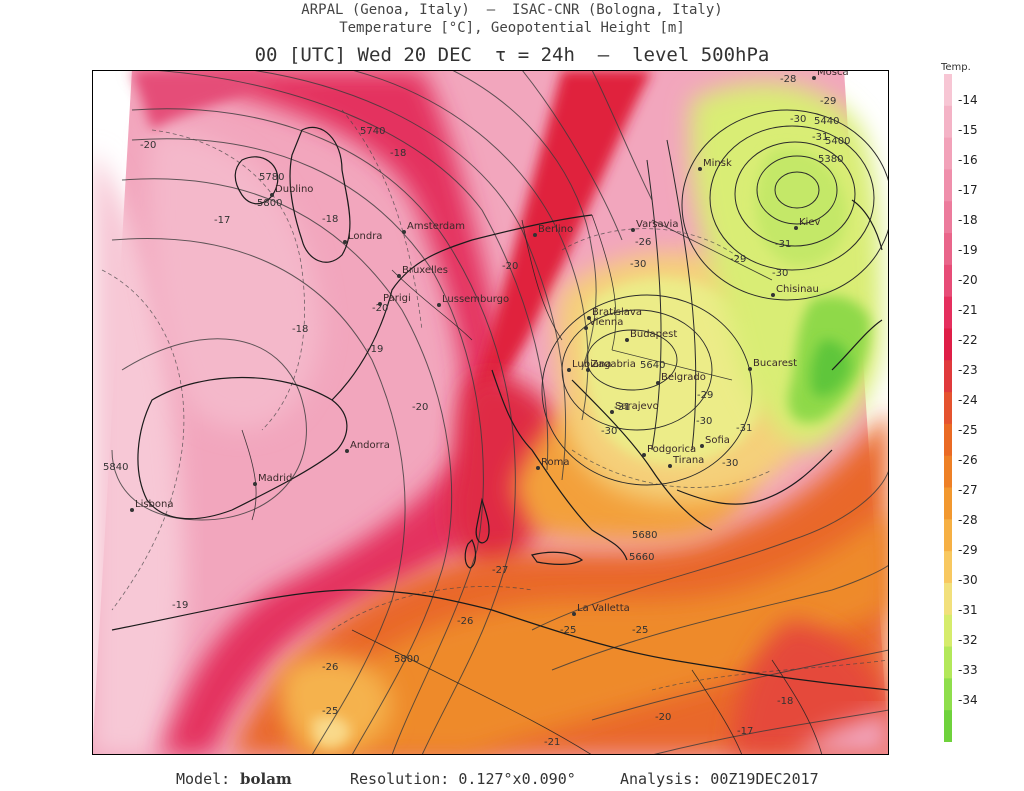  What do you see at coordinates (275, 478) in the screenshot?
I see `city-label: Madrid` at bounding box center [275, 478].